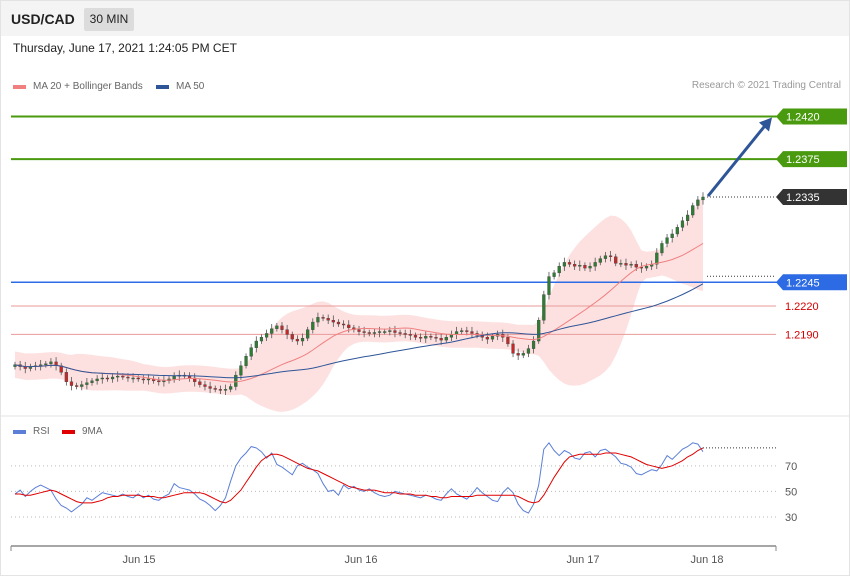  I want to click on time-axis: Jun 15 Jun 16 Jun 17 Jun 18, so click(393, 555).